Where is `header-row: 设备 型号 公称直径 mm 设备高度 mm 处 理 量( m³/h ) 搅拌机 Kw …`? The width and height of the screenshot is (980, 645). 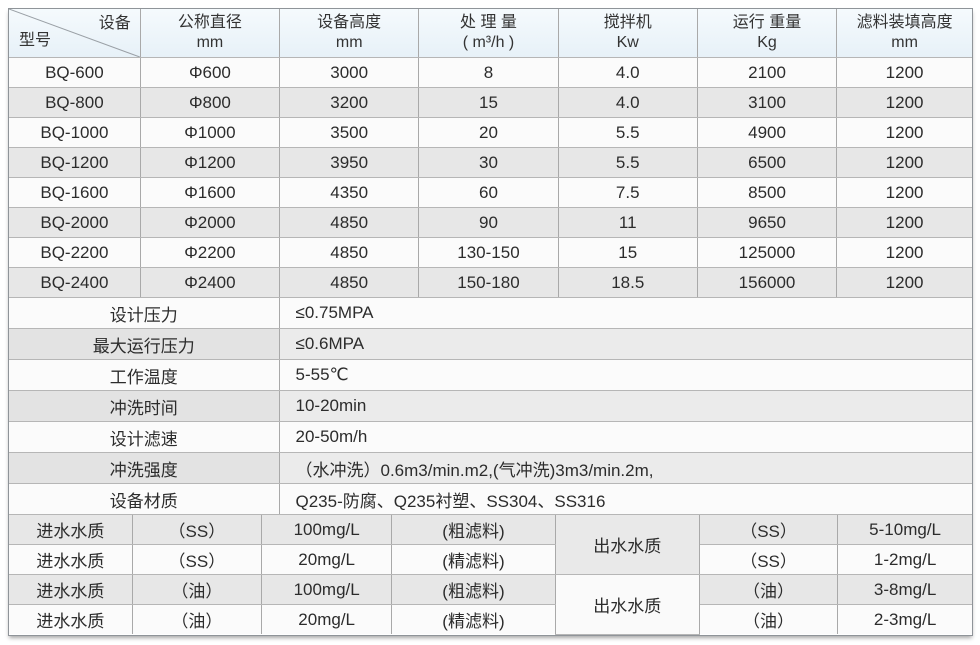
header-row: 设备 型号 公称直径 mm 设备高度 mm 处 理 量( m³/h ) 搅拌机 Kw … is located at coordinates (490, 33).